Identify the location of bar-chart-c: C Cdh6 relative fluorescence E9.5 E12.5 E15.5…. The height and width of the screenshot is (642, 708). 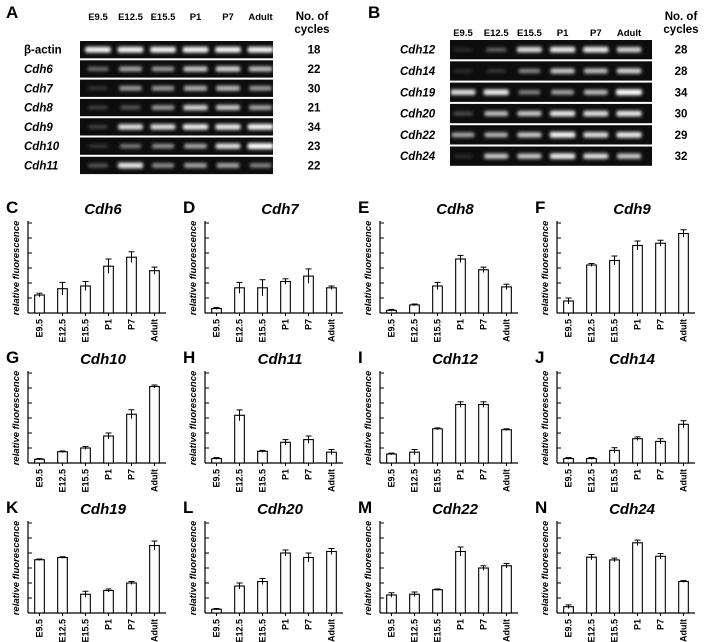
(86, 270).